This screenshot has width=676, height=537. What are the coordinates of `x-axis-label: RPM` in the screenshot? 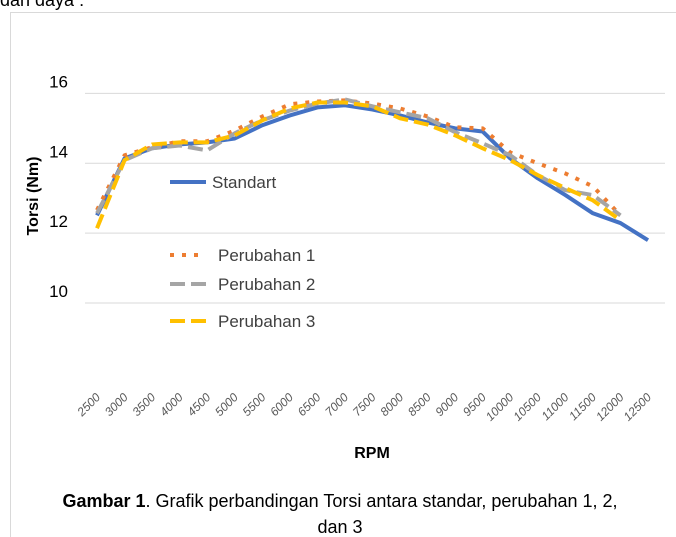 It's located at (372, 453).